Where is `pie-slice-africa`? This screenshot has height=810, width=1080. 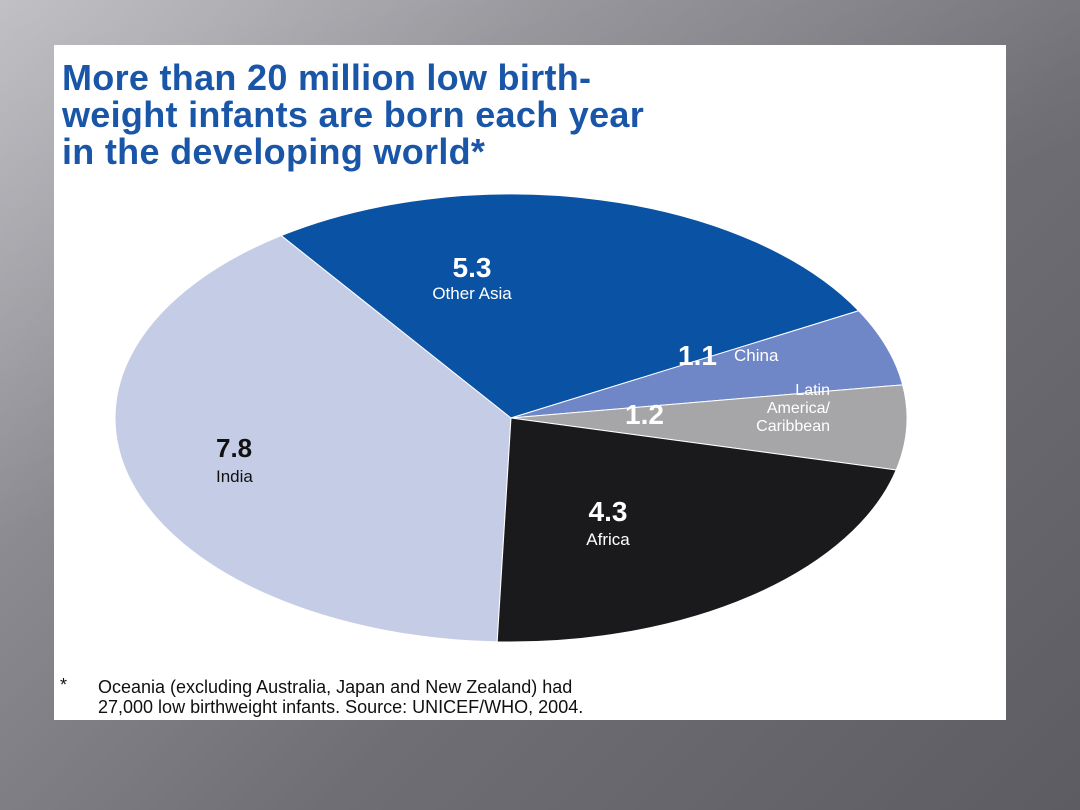
pie-slice-africa is located at coordinates (696, 530).